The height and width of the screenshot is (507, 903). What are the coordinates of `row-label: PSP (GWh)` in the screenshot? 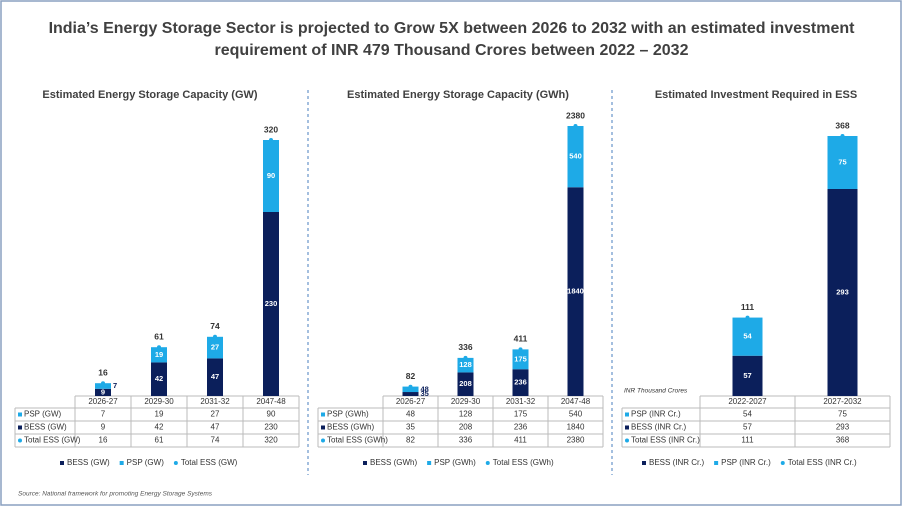 It's located at (348, 414).